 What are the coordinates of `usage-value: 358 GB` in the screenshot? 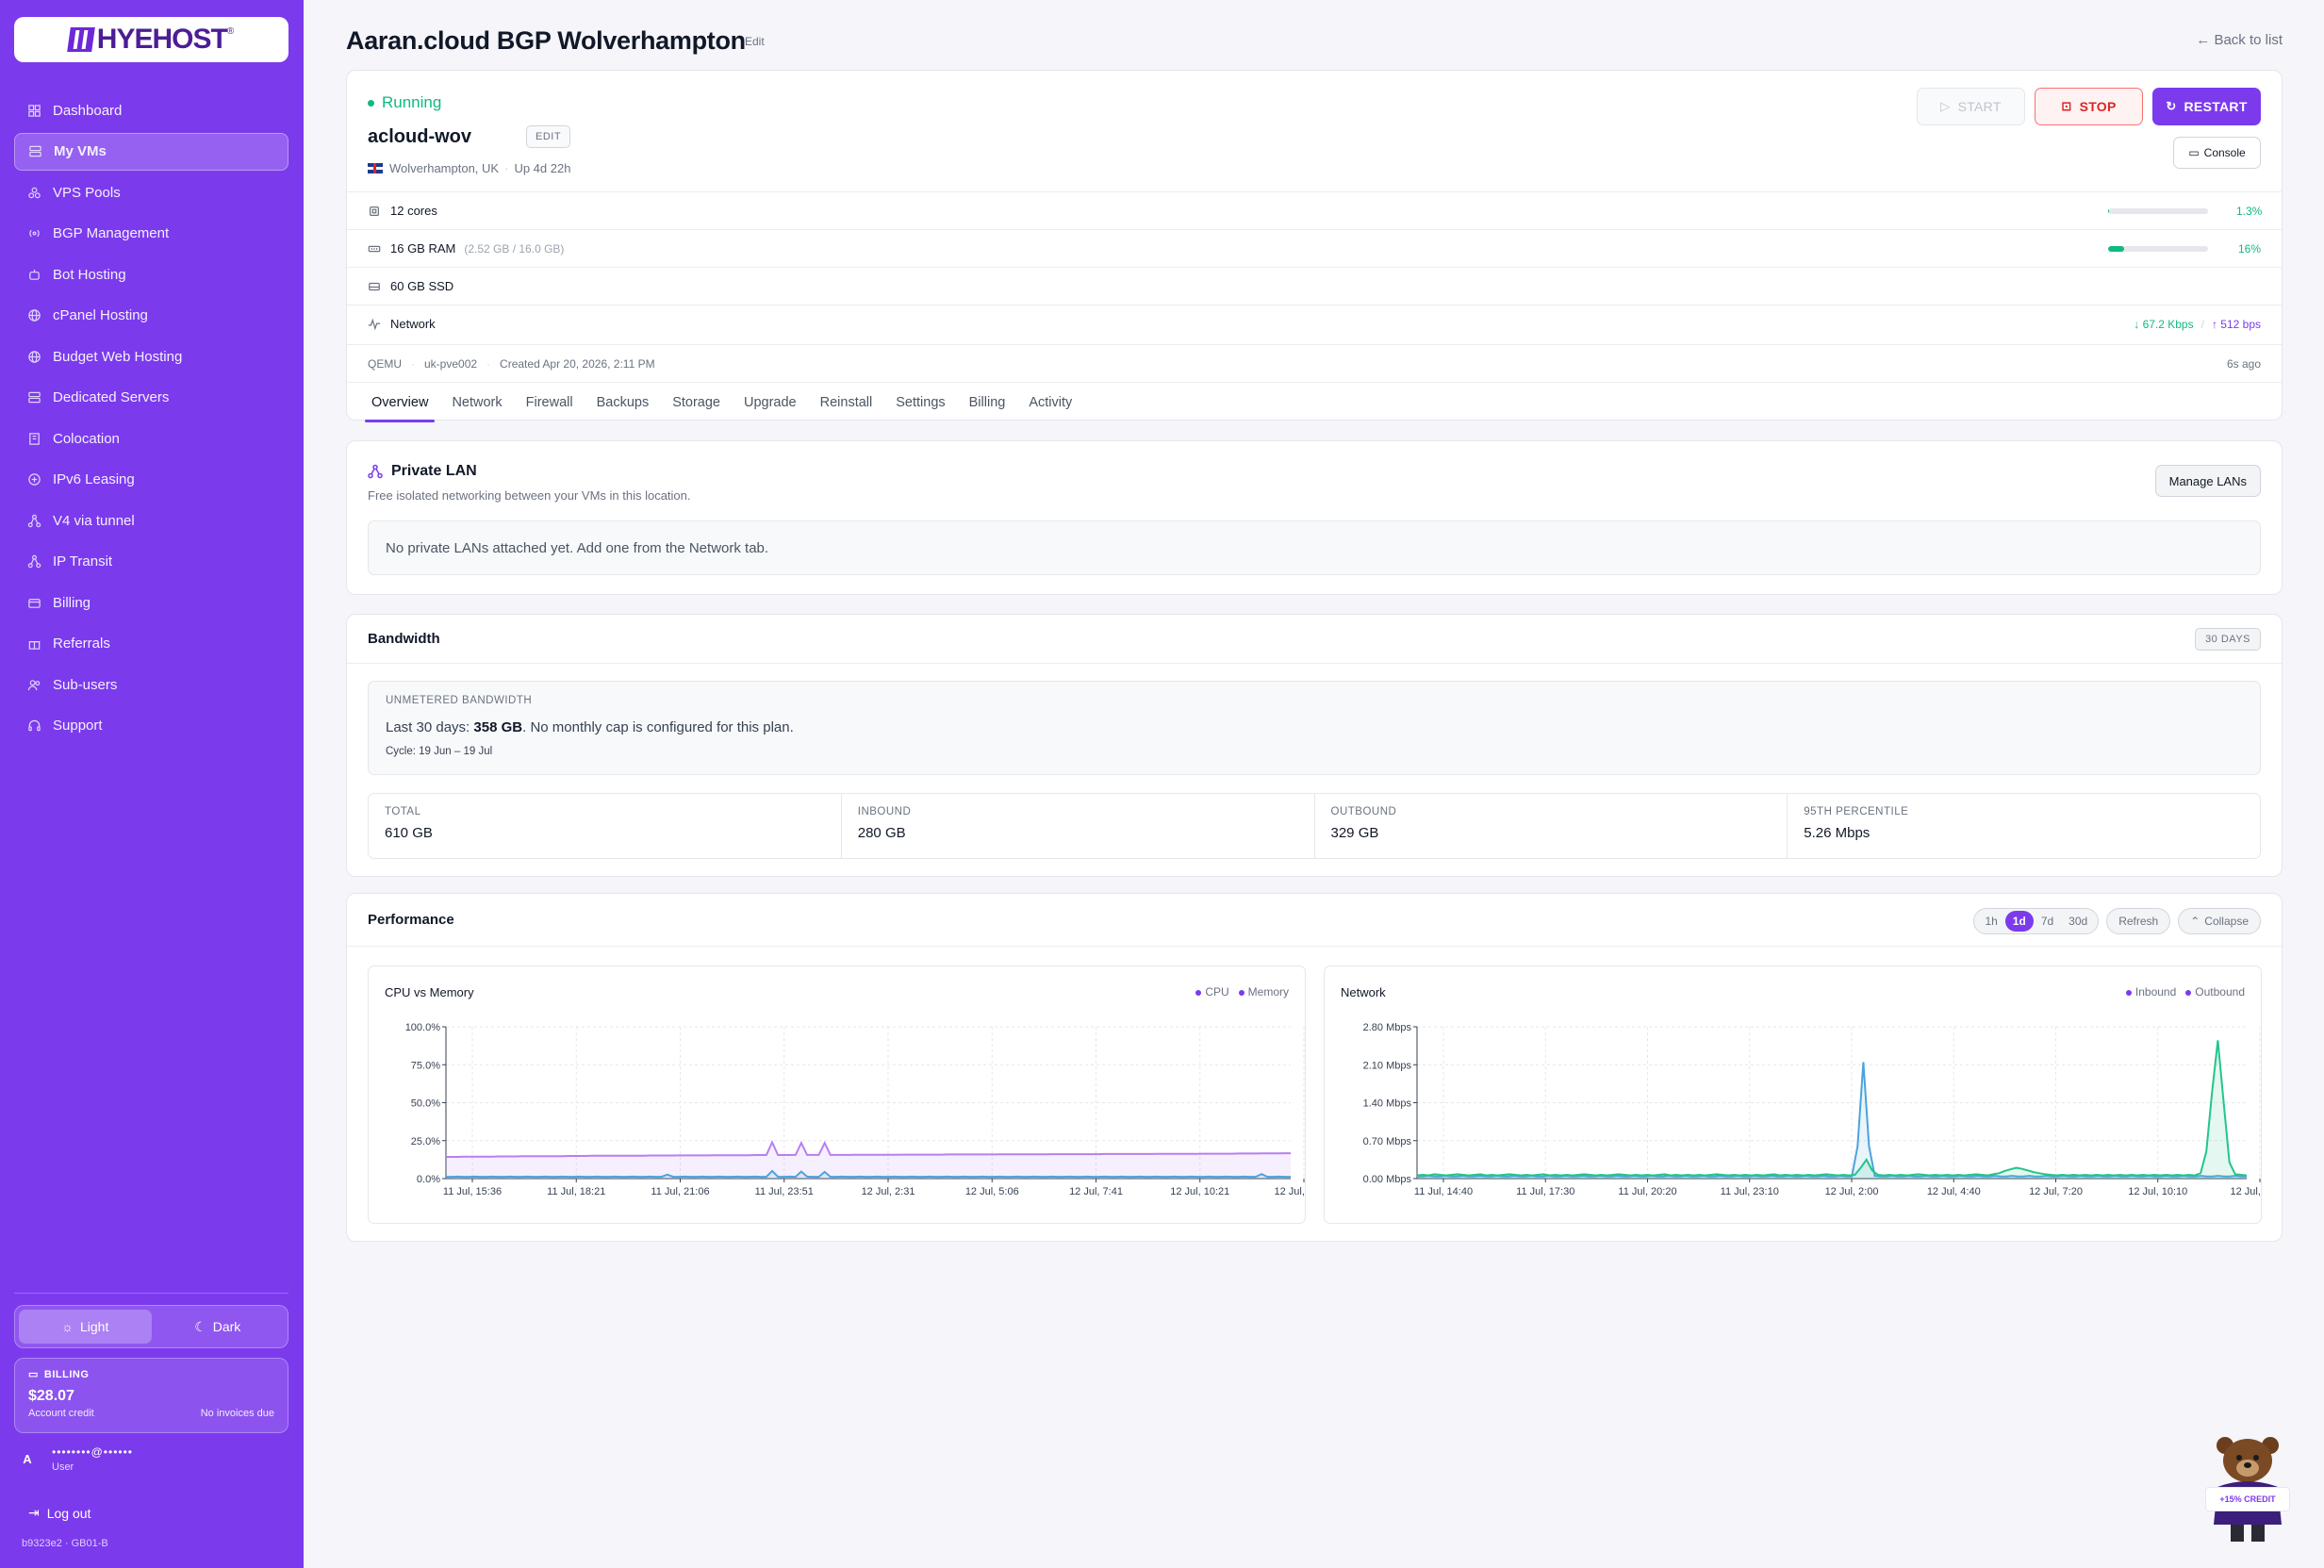 It's located at (498, 727).